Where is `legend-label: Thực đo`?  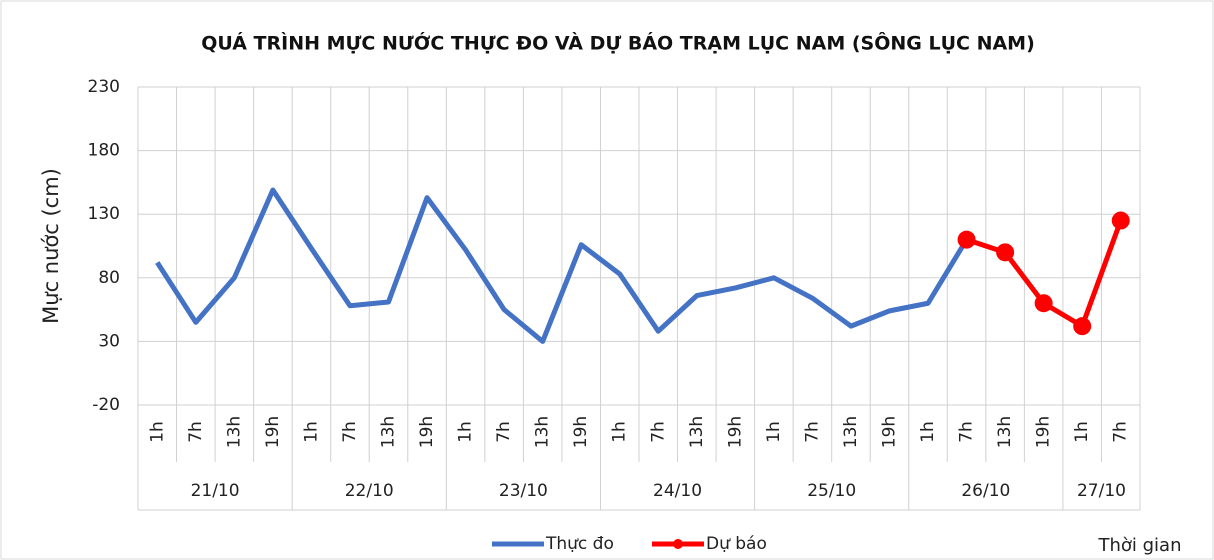
legend-label: Thực đo is located at coordinates (579, 544).